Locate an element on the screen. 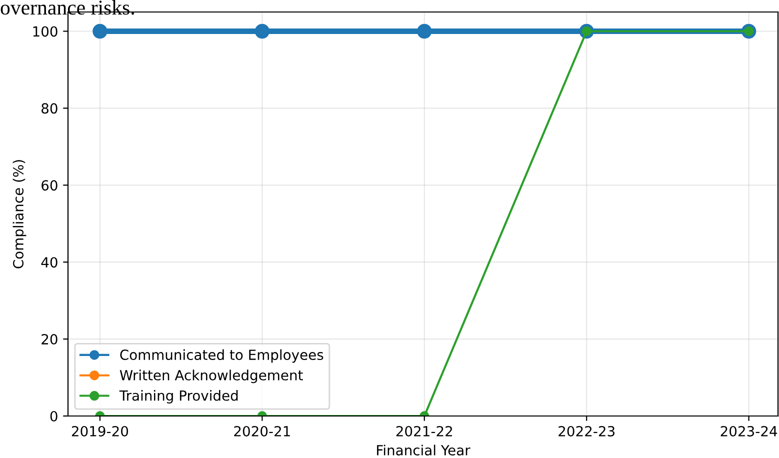 The height and width of the screenshot is (458, 779). legend-label: Communicated to Employees is located at coordinates (222, 356).